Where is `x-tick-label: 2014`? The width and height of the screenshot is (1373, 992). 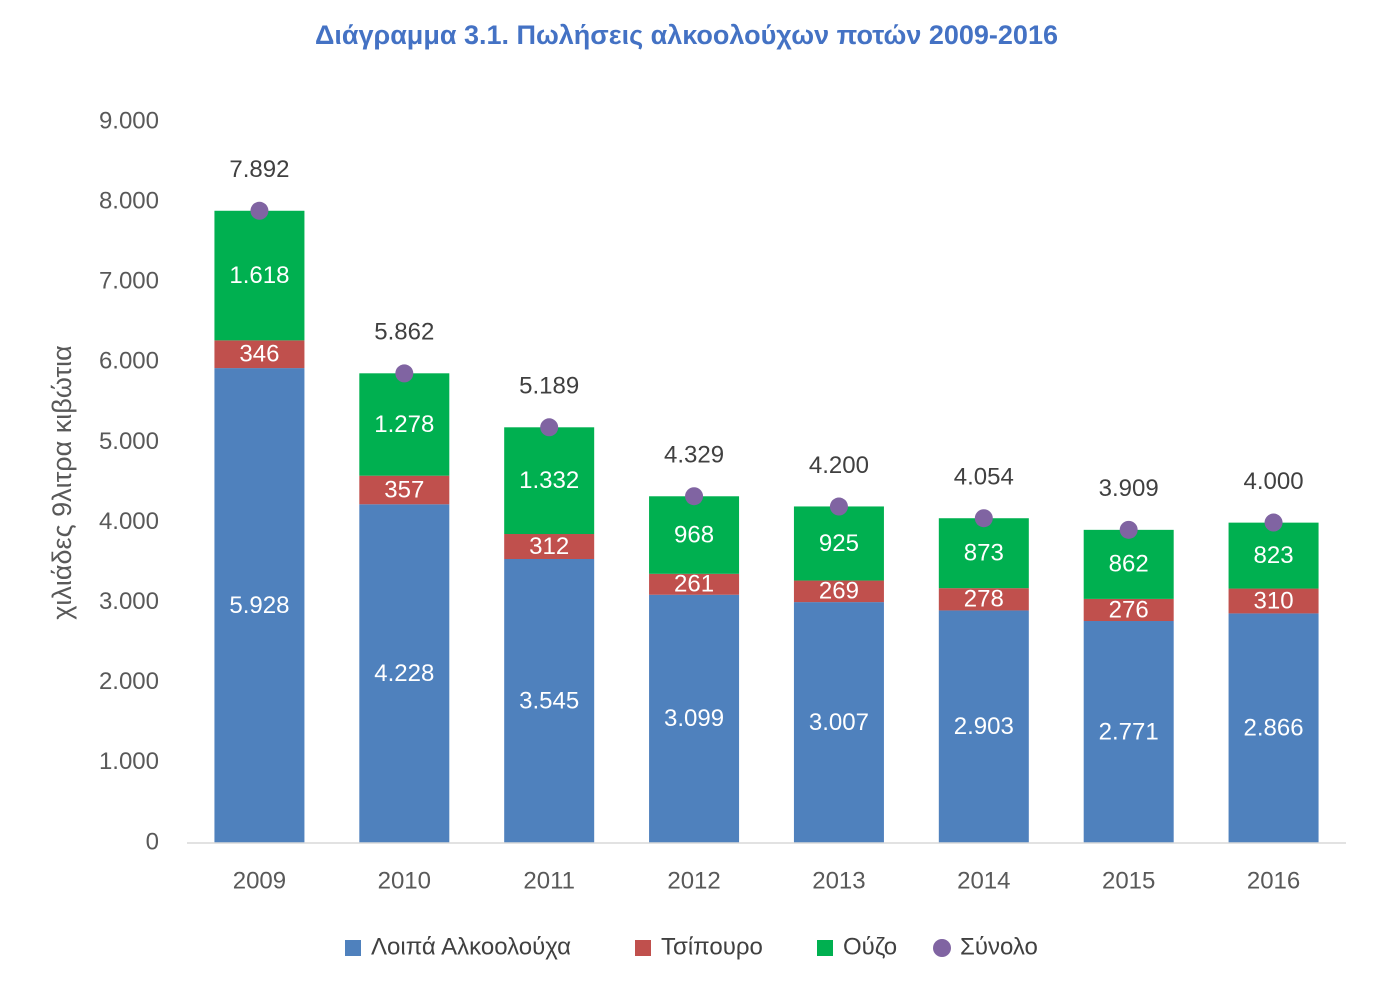 x-tick-label: 2014 is located at coordinates (983, 880).